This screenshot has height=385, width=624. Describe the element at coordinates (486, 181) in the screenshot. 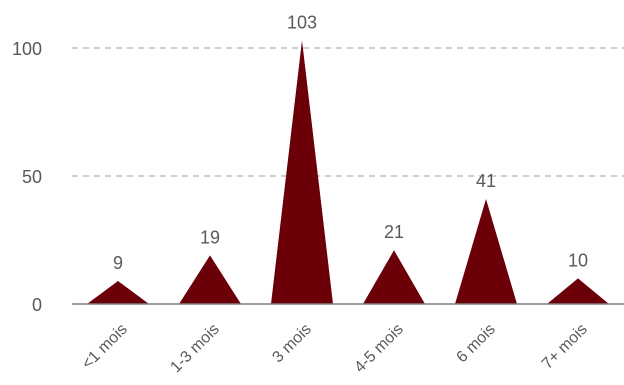

I see `data-label: 41` at that location.